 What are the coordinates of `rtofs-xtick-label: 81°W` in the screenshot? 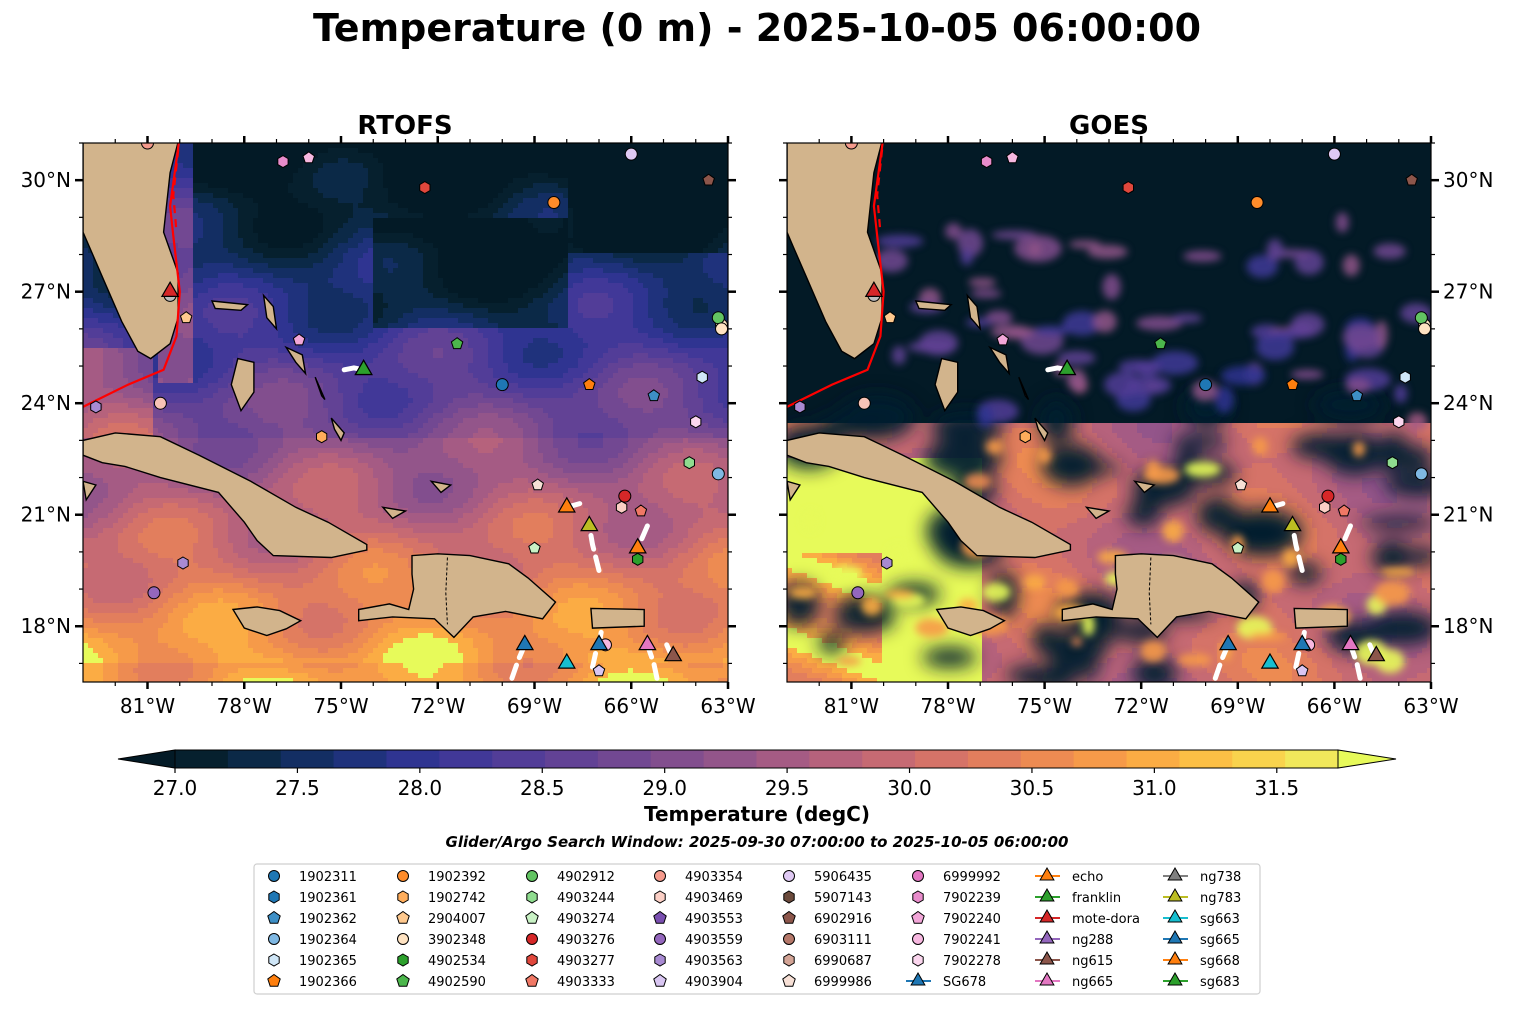 It's located at (147, 706).